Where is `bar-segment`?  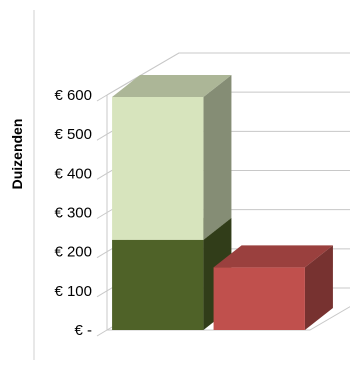
bar-segment is located at coordinates (273, 287).